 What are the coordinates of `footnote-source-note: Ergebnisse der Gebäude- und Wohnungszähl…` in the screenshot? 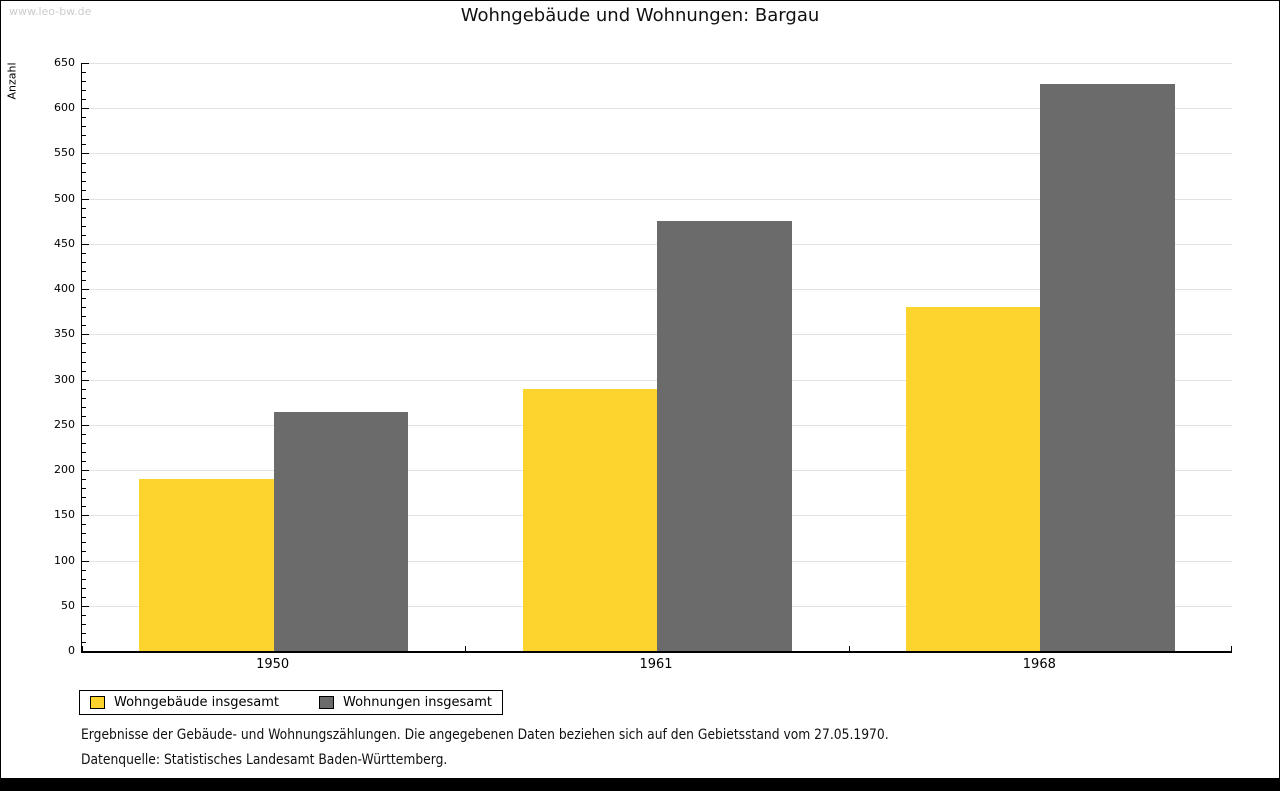 It's located at (485, 735).